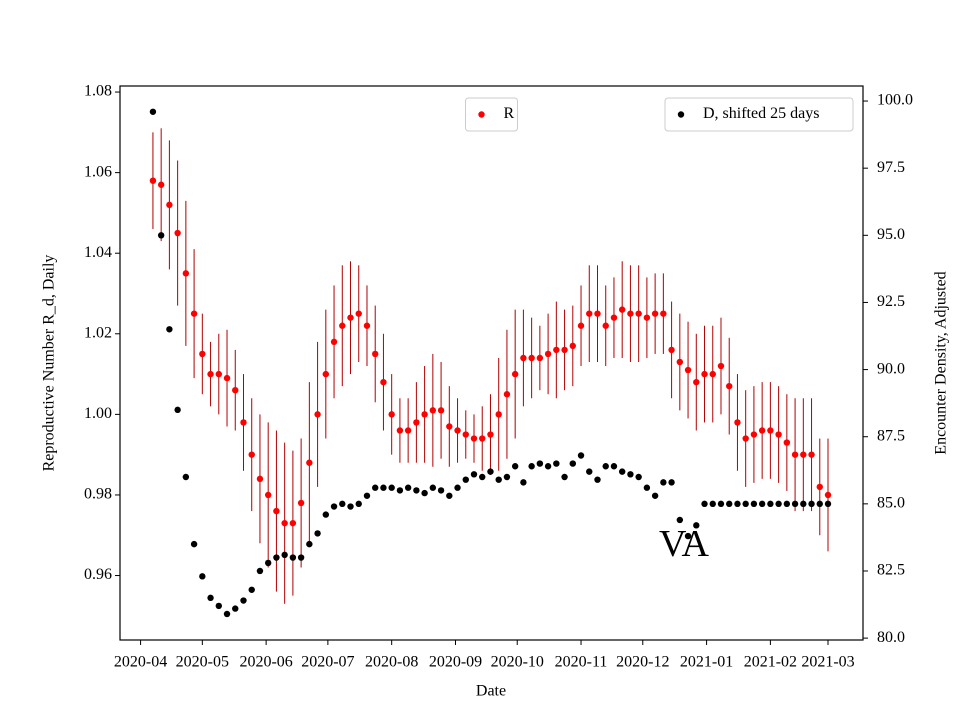 The image size is (960, 720). What do you see at coordinates (891, 435) in the screenshot?
I see `y2-tick-label: 87.5` at bounding box center [891, 435].